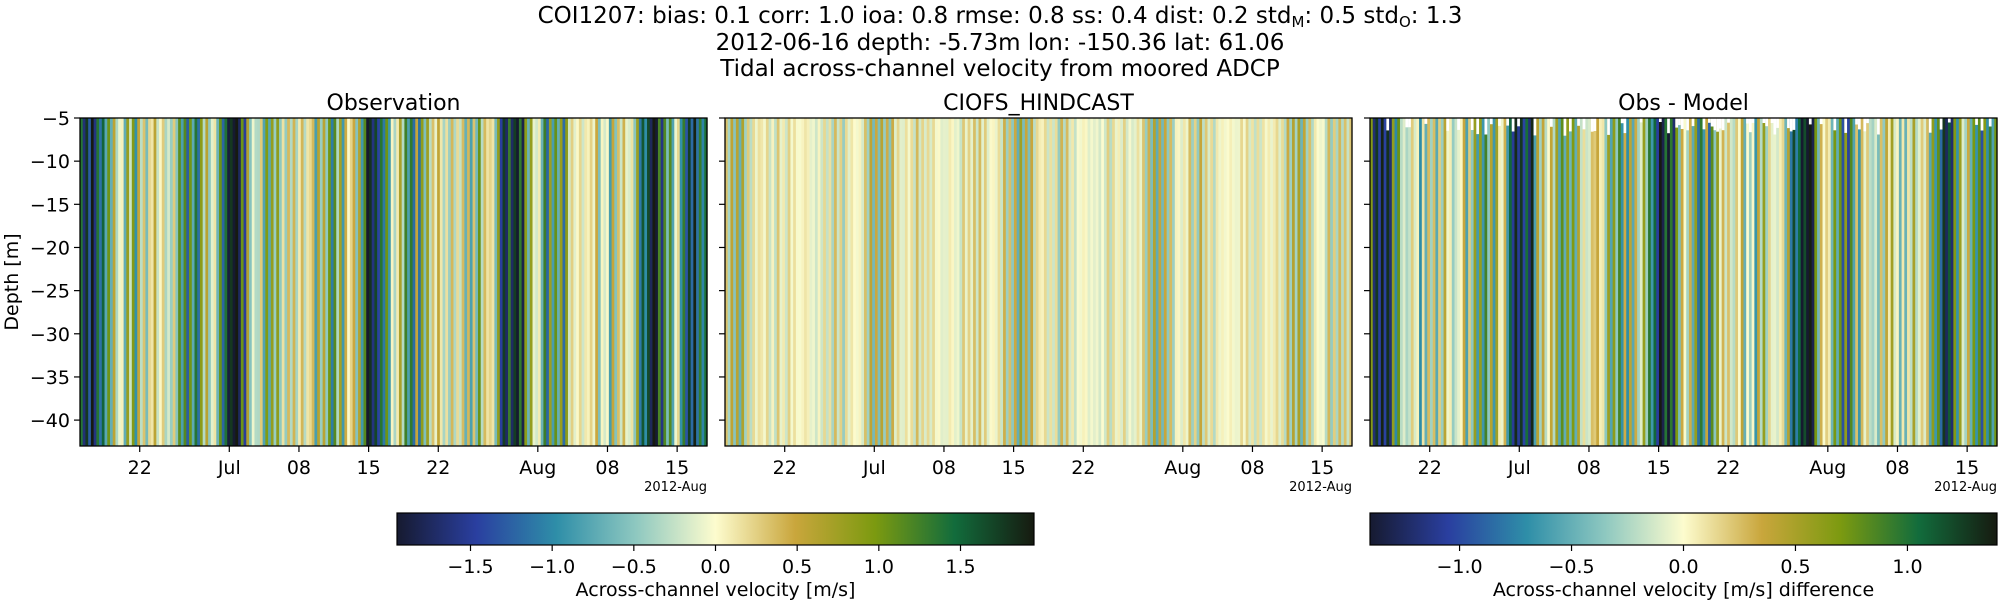  I want to click on y-tick-label: −20, so click(50, 248).